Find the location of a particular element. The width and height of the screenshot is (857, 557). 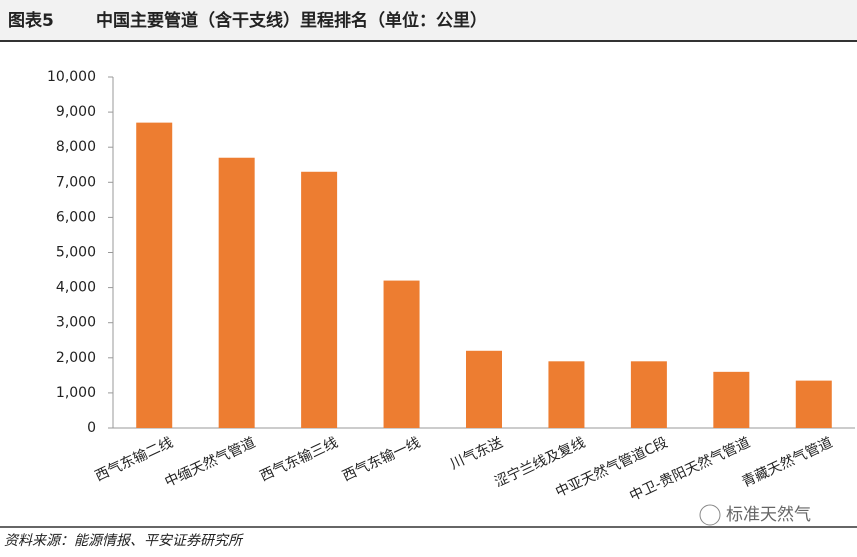

y-tick-label: 2,000 is located at coordinates (76, 358).